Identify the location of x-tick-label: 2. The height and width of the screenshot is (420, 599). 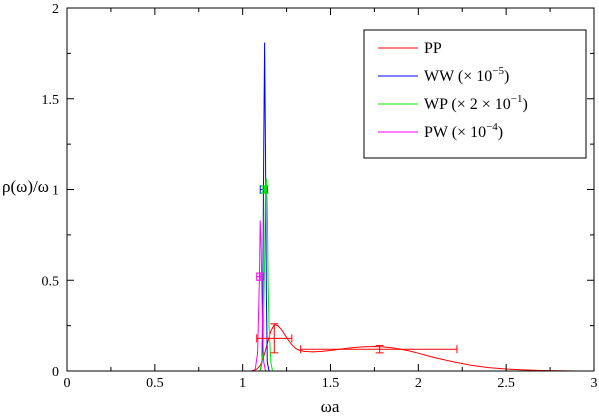
(418, 383).